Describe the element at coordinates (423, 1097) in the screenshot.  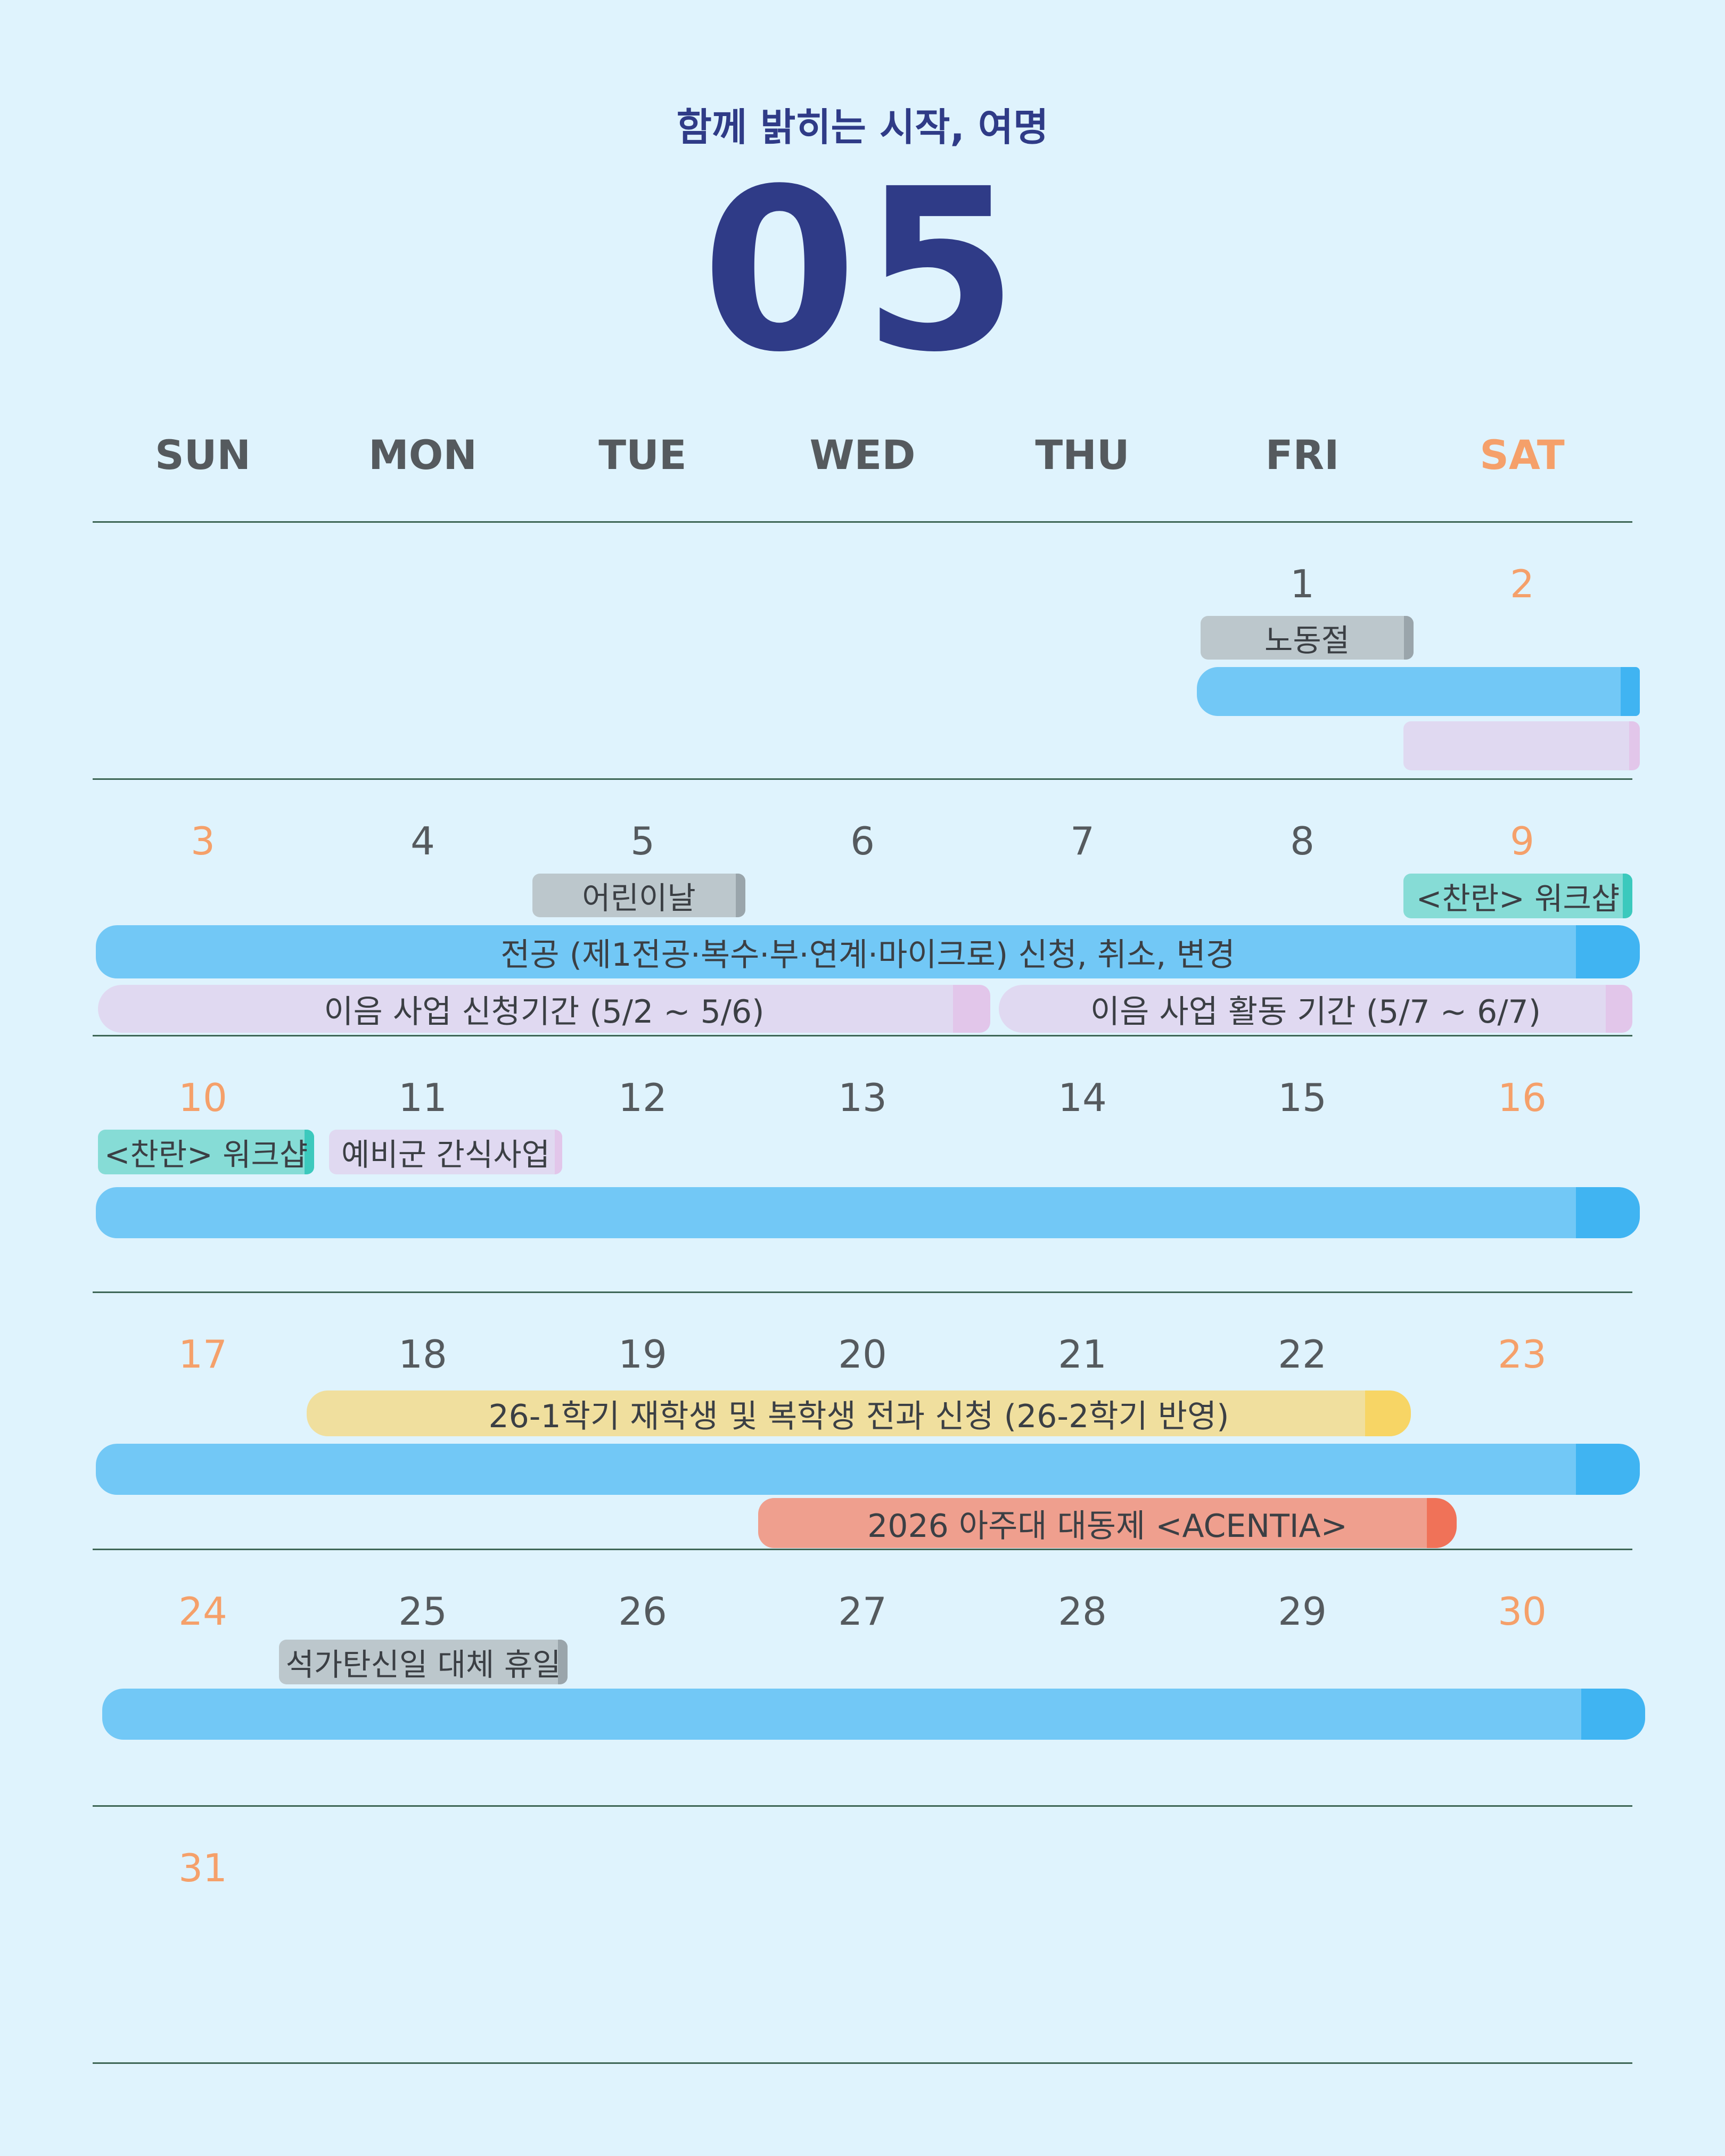
I see `day-number: 11` at that location.